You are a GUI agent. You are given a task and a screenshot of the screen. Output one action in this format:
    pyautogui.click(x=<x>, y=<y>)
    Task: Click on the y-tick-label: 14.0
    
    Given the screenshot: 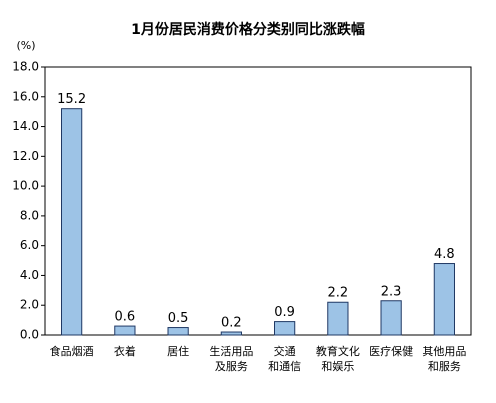 What is the action you would take?
    pyautogui.click(x=25, y=126)
    